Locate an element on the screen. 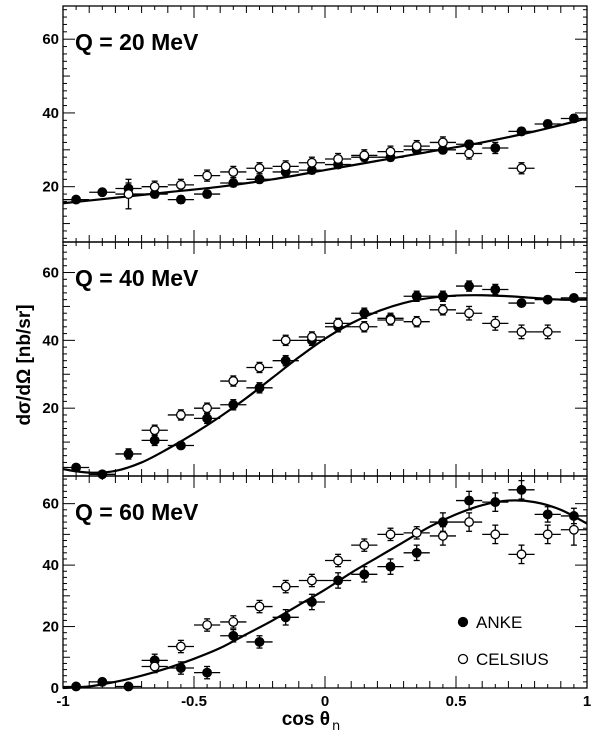 This screenshot has height=736, width=592. panel-label: Q = 60 MeV is located at coordinates (137, 512).